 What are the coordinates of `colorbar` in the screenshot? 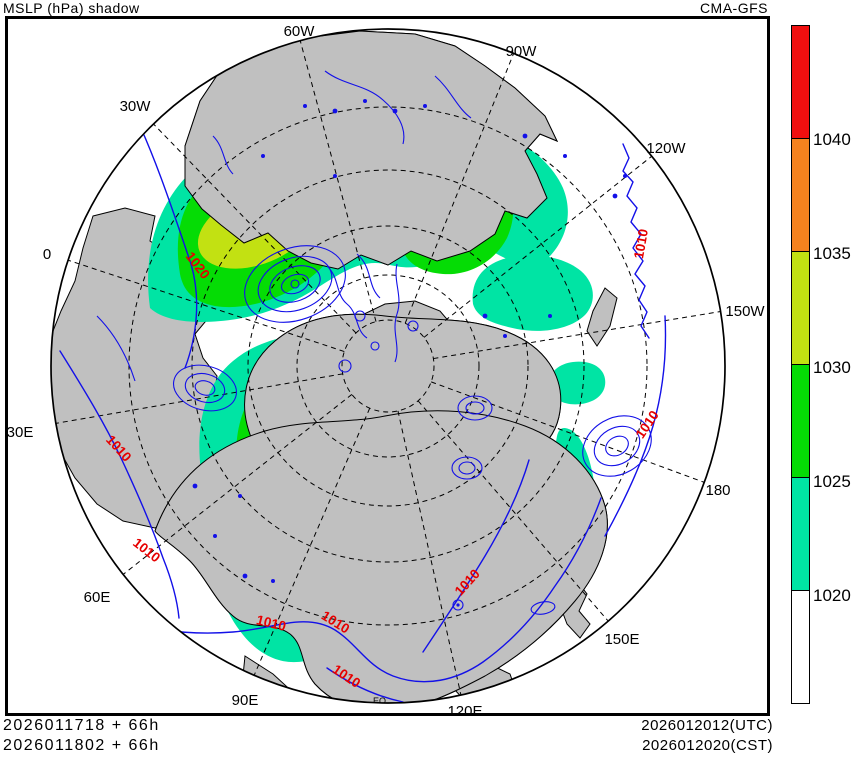 It's located at (800, 364).